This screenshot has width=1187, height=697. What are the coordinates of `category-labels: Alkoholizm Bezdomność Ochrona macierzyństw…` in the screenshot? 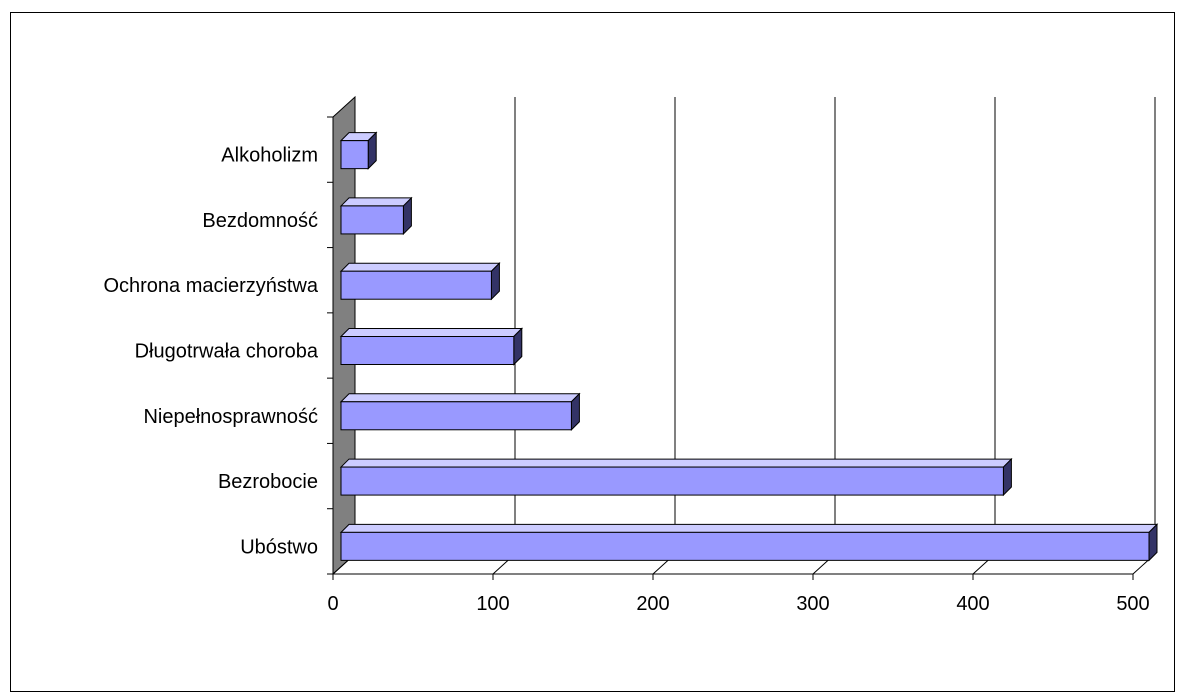 It's located at (210, 352).